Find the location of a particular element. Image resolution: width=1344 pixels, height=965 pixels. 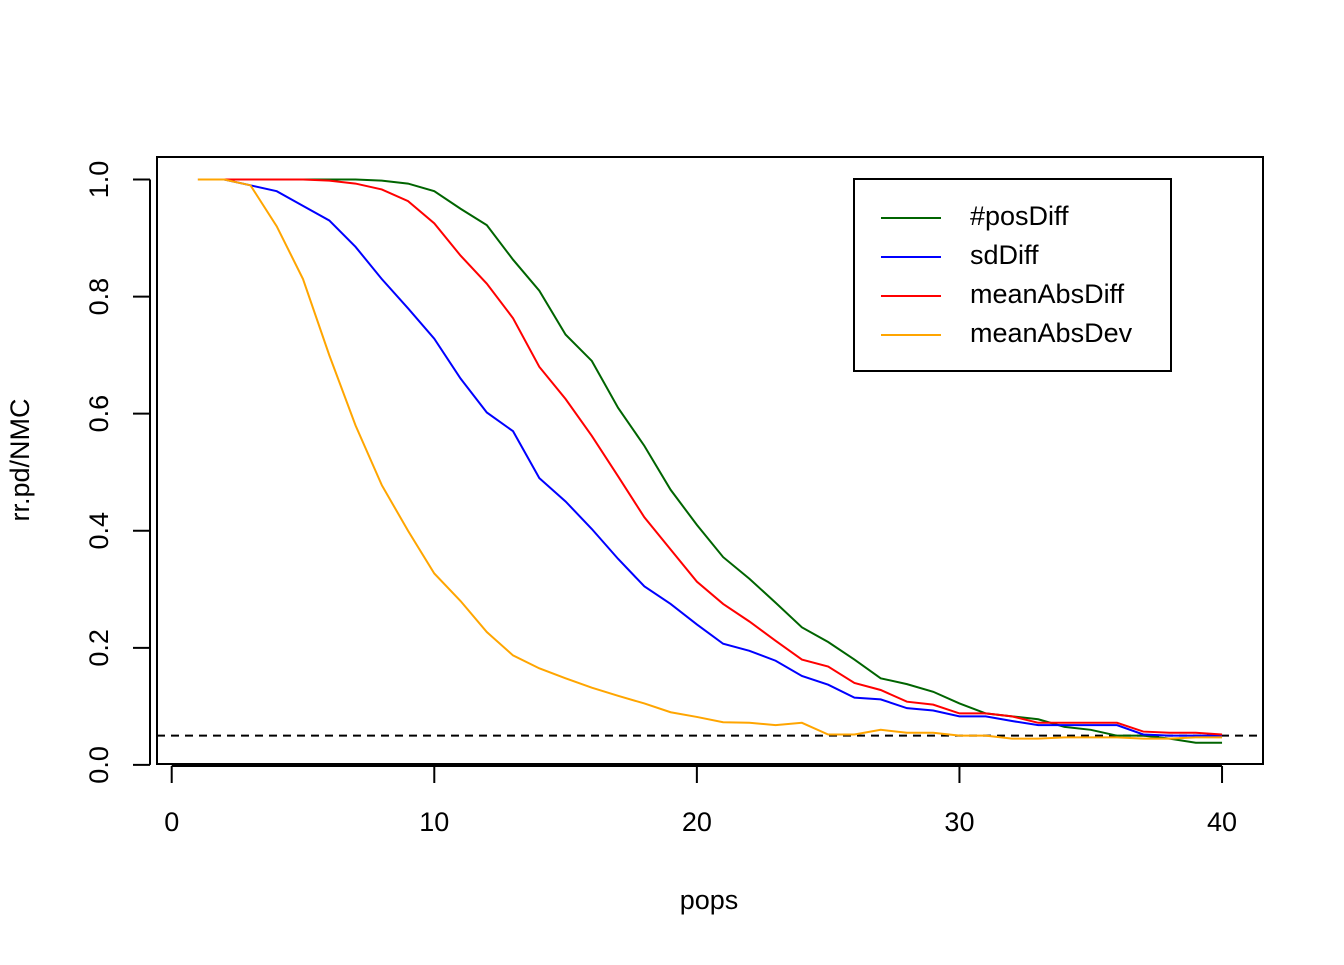

legend-label: meanAbsDev is located at coordinates (1051, 333).